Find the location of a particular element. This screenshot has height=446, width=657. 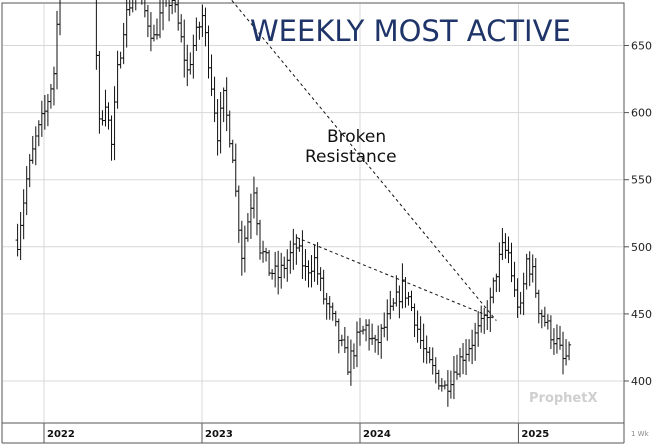

timeframe-label: 1 Wk is located at coordinates (640, 434).